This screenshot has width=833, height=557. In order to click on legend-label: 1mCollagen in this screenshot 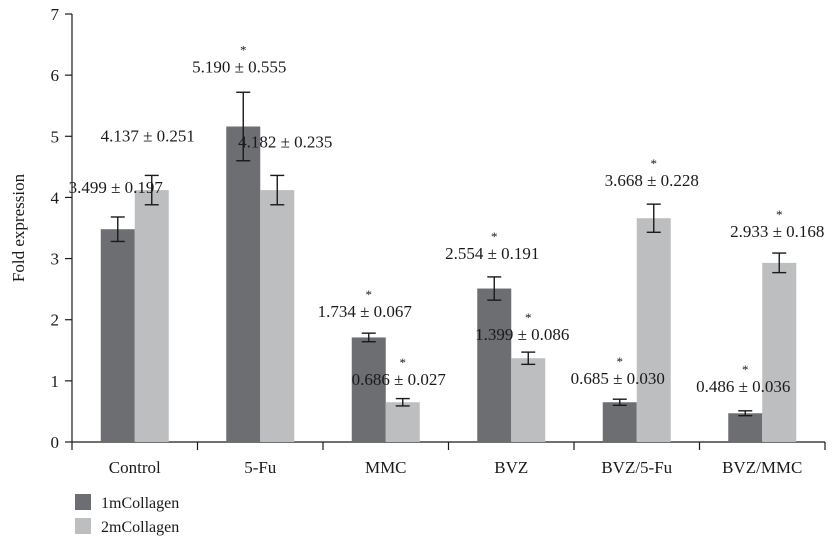, I will do `click(140, 503)`.